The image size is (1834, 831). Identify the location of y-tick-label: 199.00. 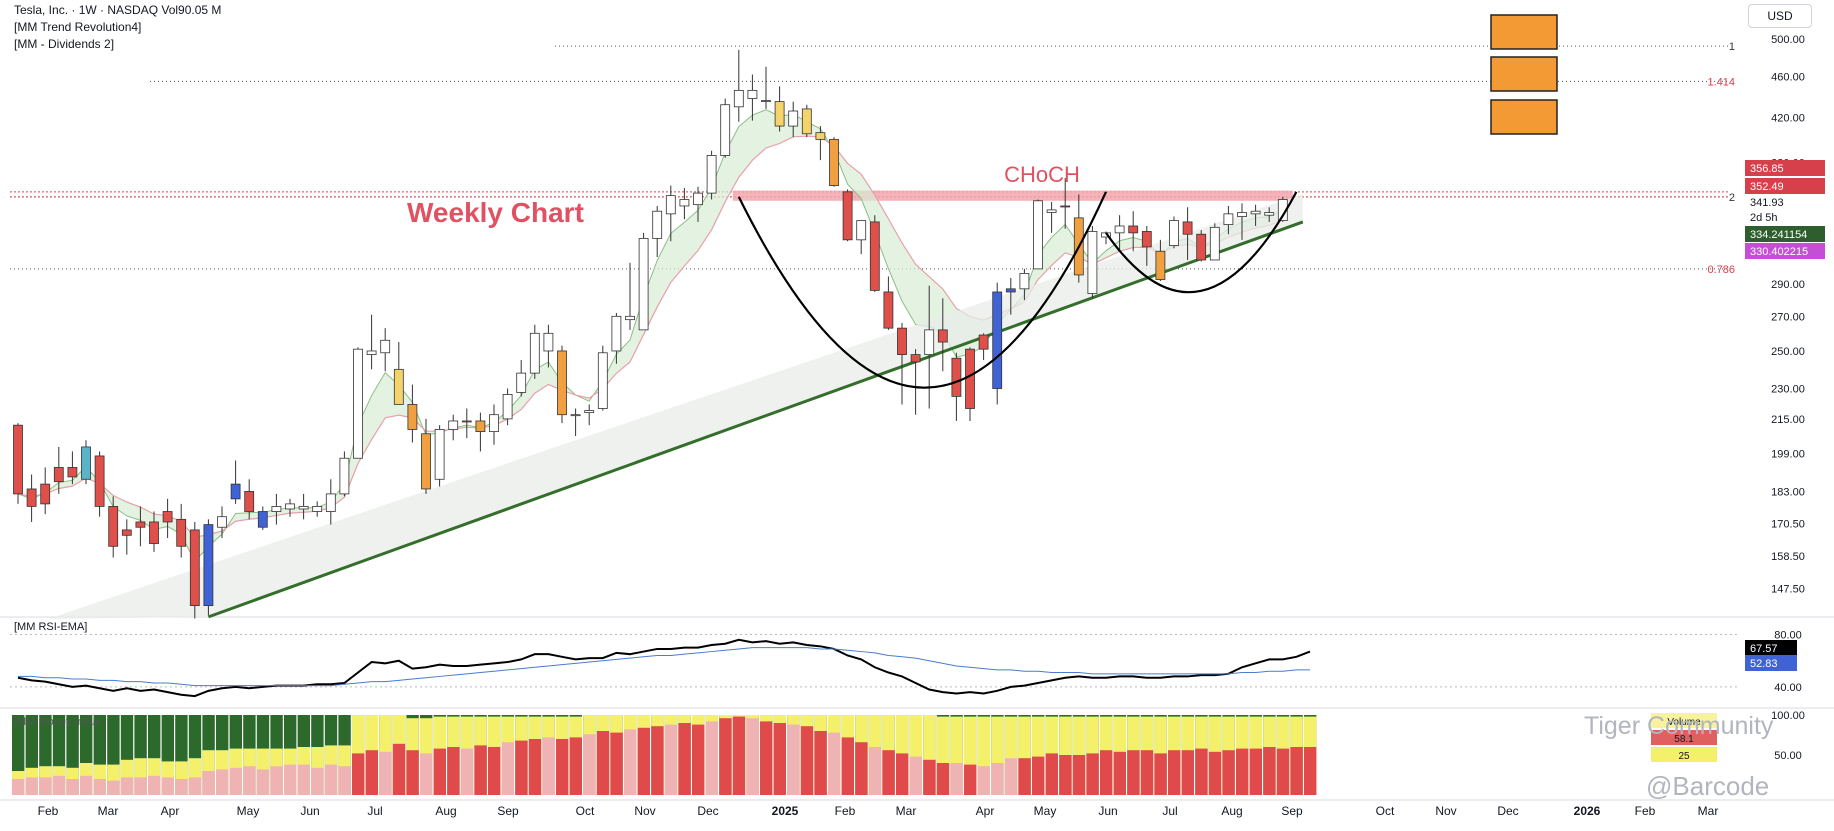
(1788, 455).